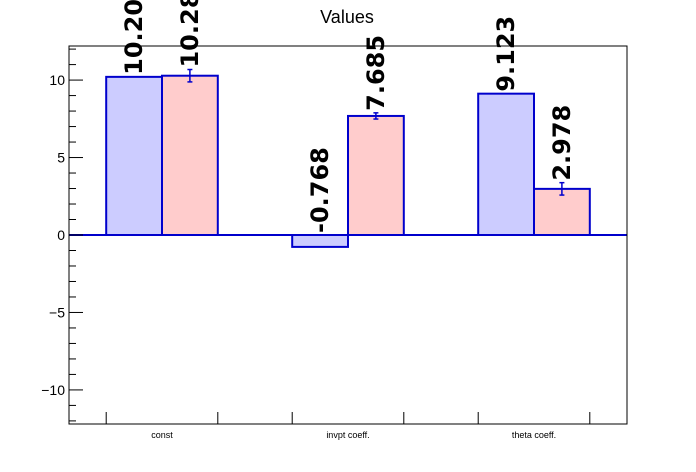 Image resolution: width=696 pixels, height=472 pixels. Describe the element at coordinates (376, 73) in the screenshot. I see `data-label: 7.685` at that location.